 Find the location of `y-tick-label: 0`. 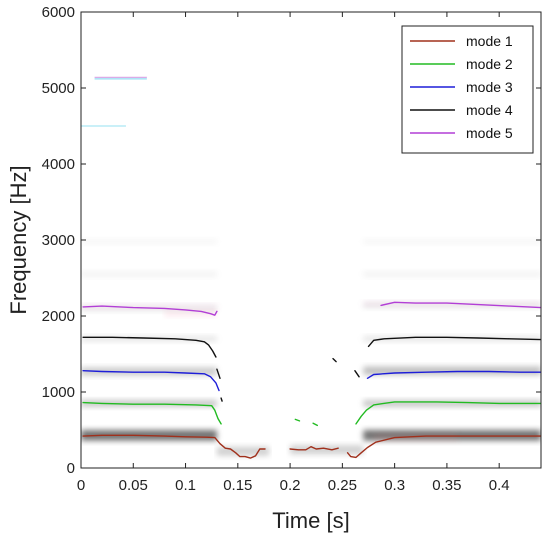

y-tick-label: 0 is located at coordinates (71, 468).